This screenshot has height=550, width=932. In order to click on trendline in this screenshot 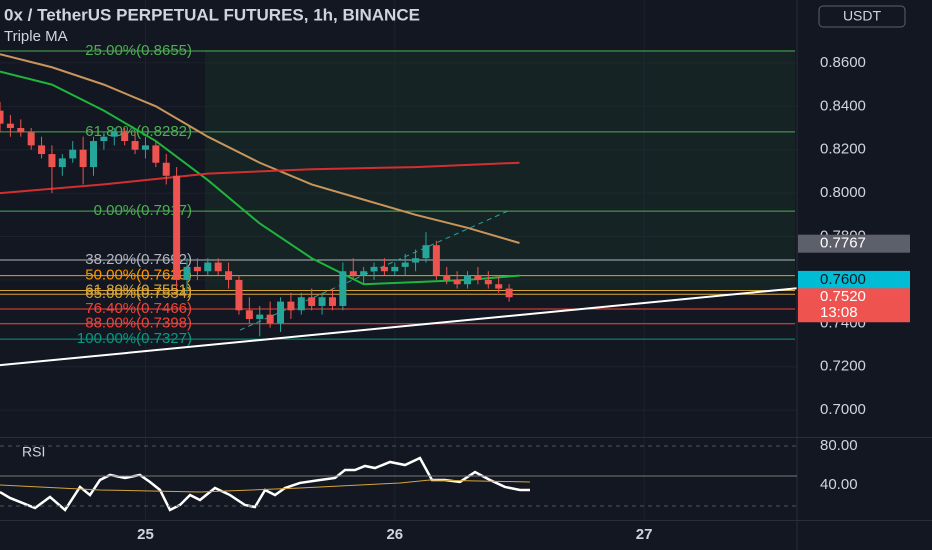, I will do `click(398, 327)`.